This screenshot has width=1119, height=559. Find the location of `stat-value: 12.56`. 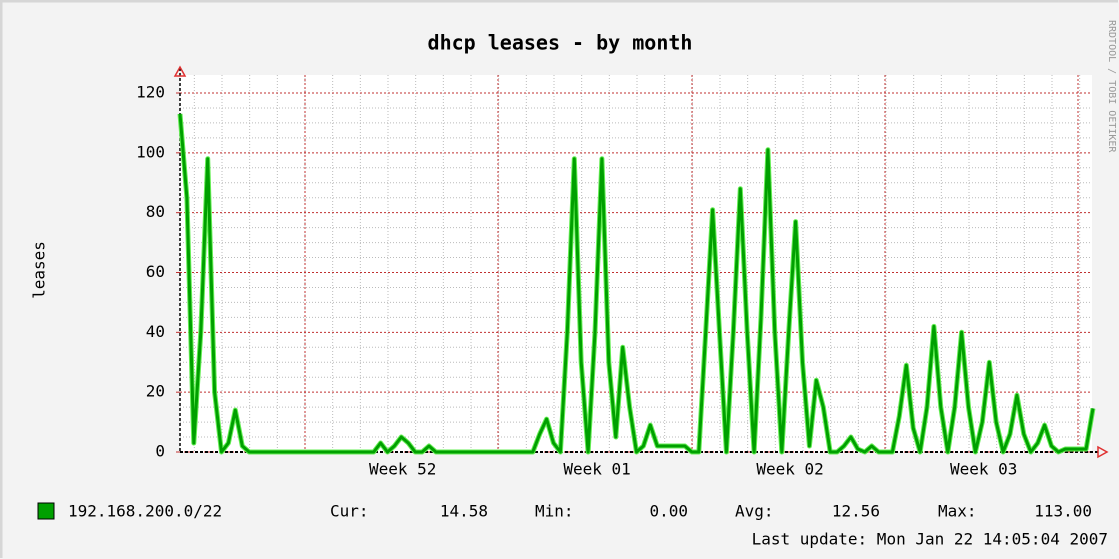

stat-value: 12.56 is located at coordinates (856, 511).